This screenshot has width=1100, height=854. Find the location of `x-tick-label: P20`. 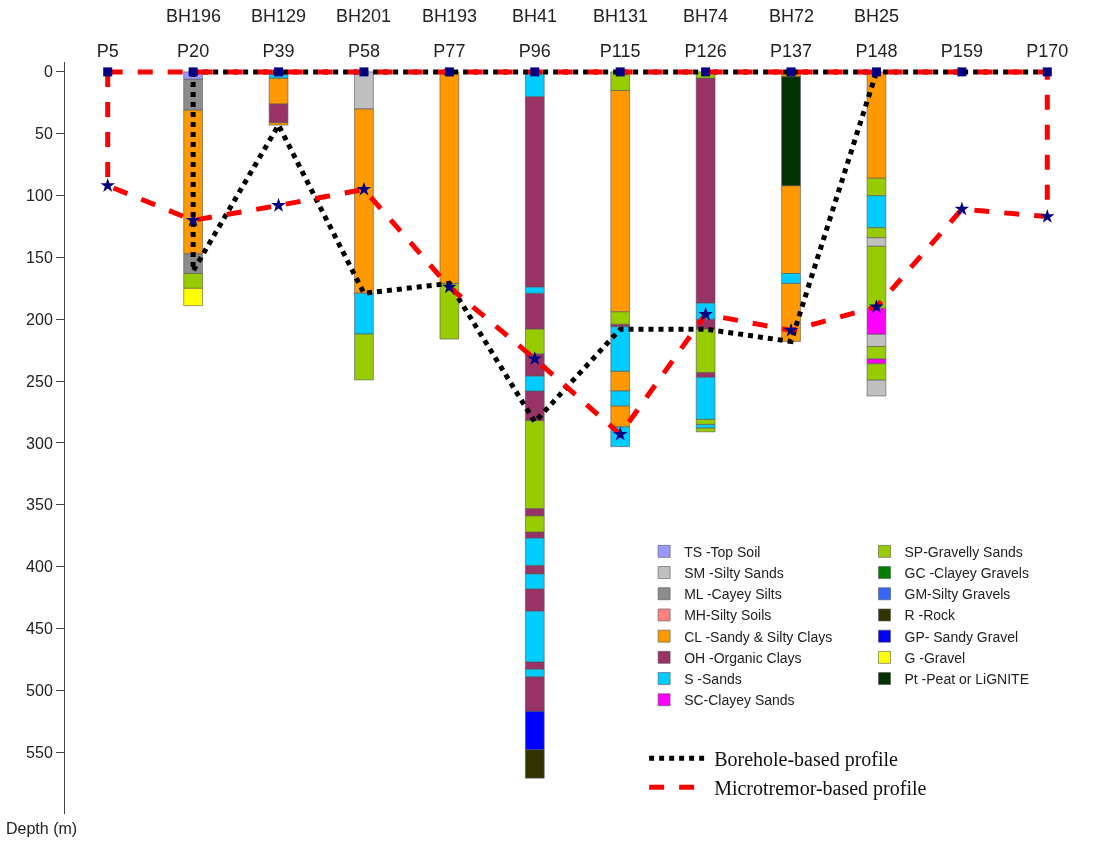

x-tick-label: P20 is located at coordinates (193, 51).